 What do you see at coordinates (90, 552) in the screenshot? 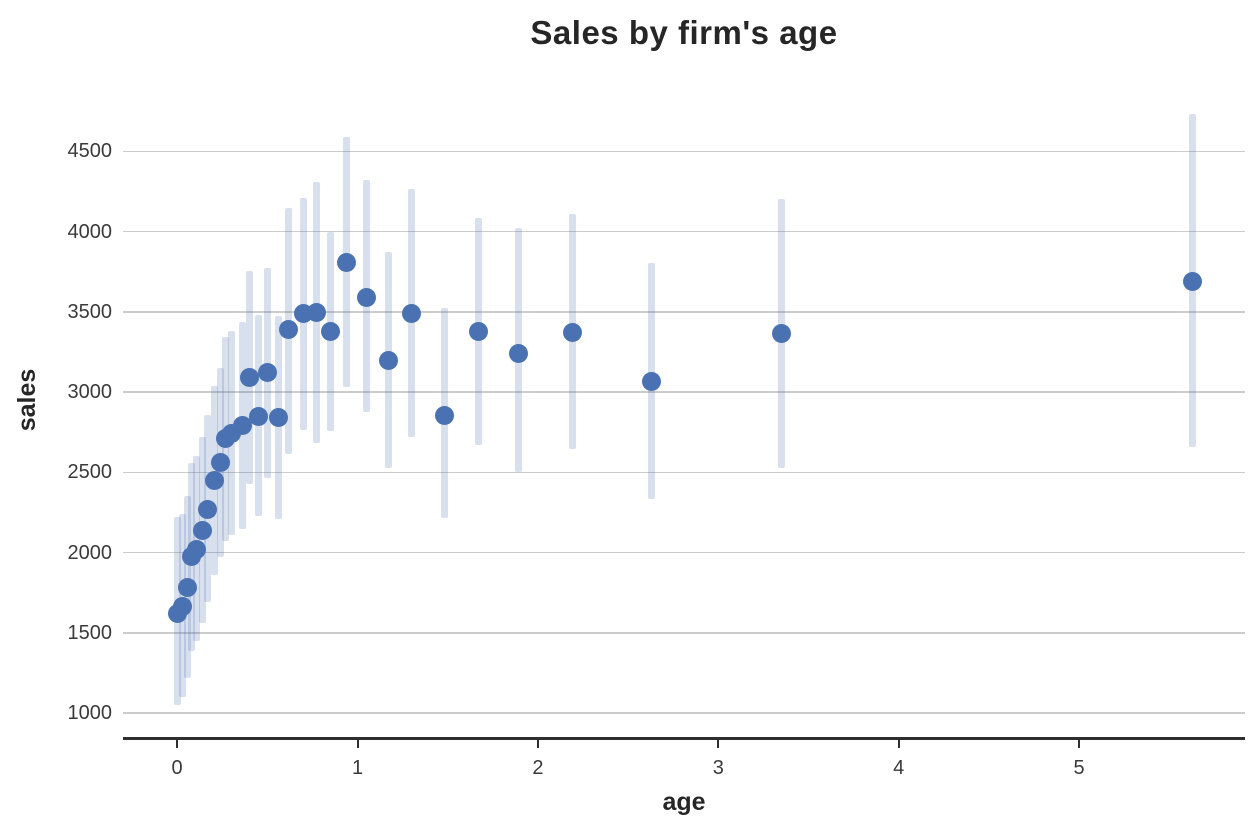
I see `y-tick-label: 2000` at bounding box center [90, 552].